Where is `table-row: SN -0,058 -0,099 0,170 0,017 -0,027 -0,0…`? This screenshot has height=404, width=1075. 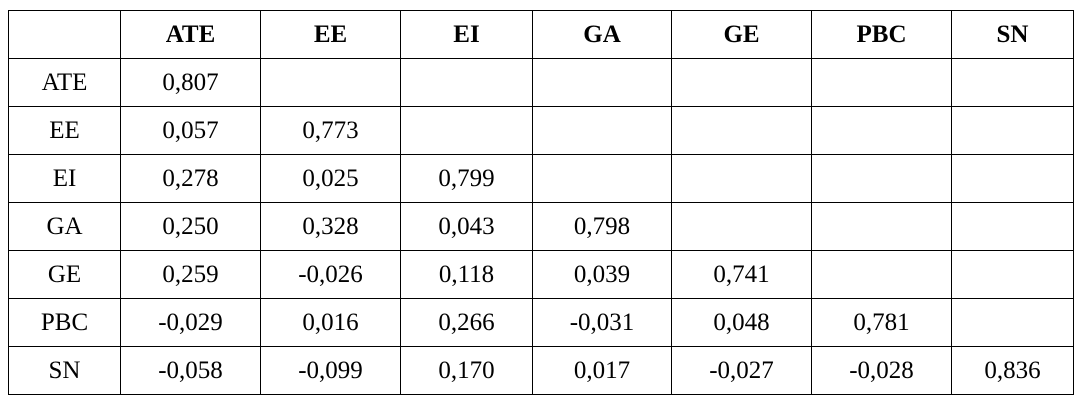
table-row: SN -0,058 -0,099 0,170 0,017 -0,027 -0,0… is located at coordinates (541, 370).